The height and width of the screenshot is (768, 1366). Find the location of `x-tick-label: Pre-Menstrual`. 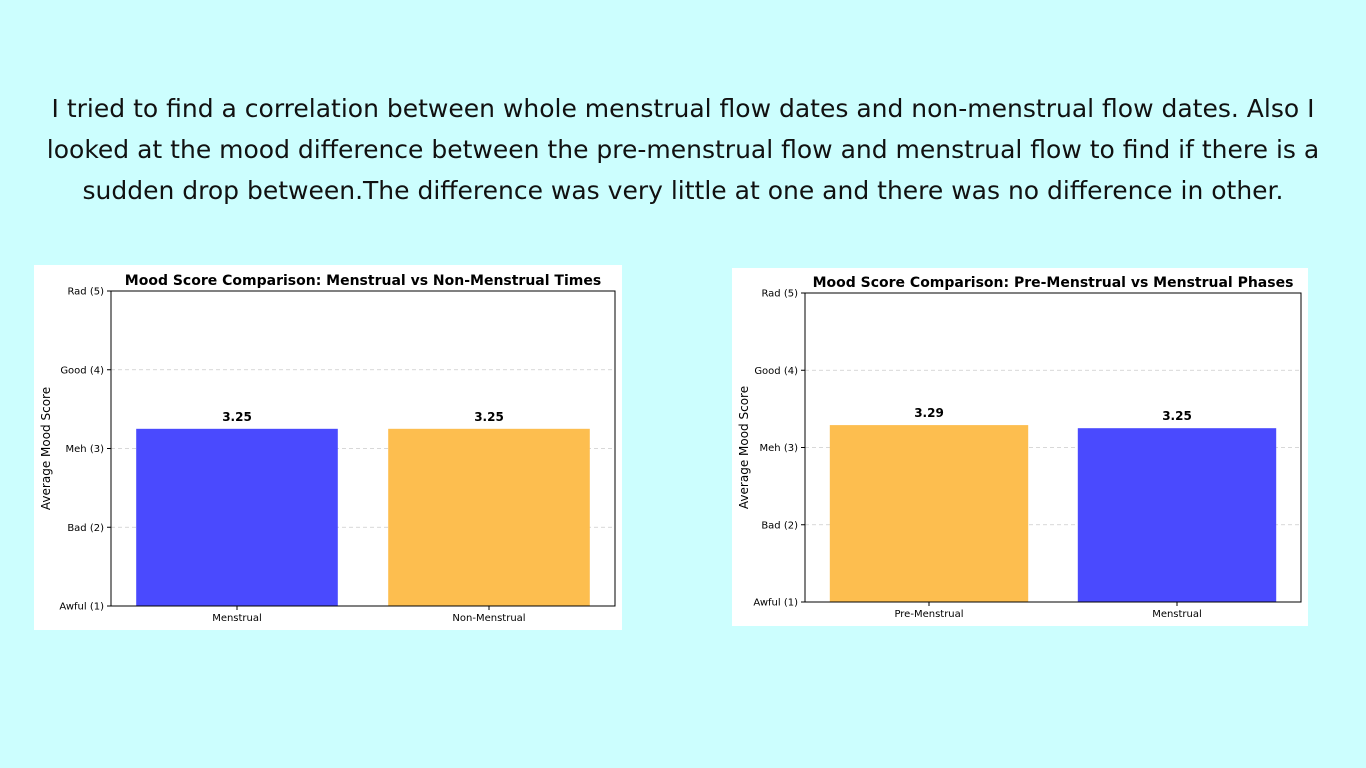

x-tick-label: Pre-Menstrual is located at coordinates (928, 614).